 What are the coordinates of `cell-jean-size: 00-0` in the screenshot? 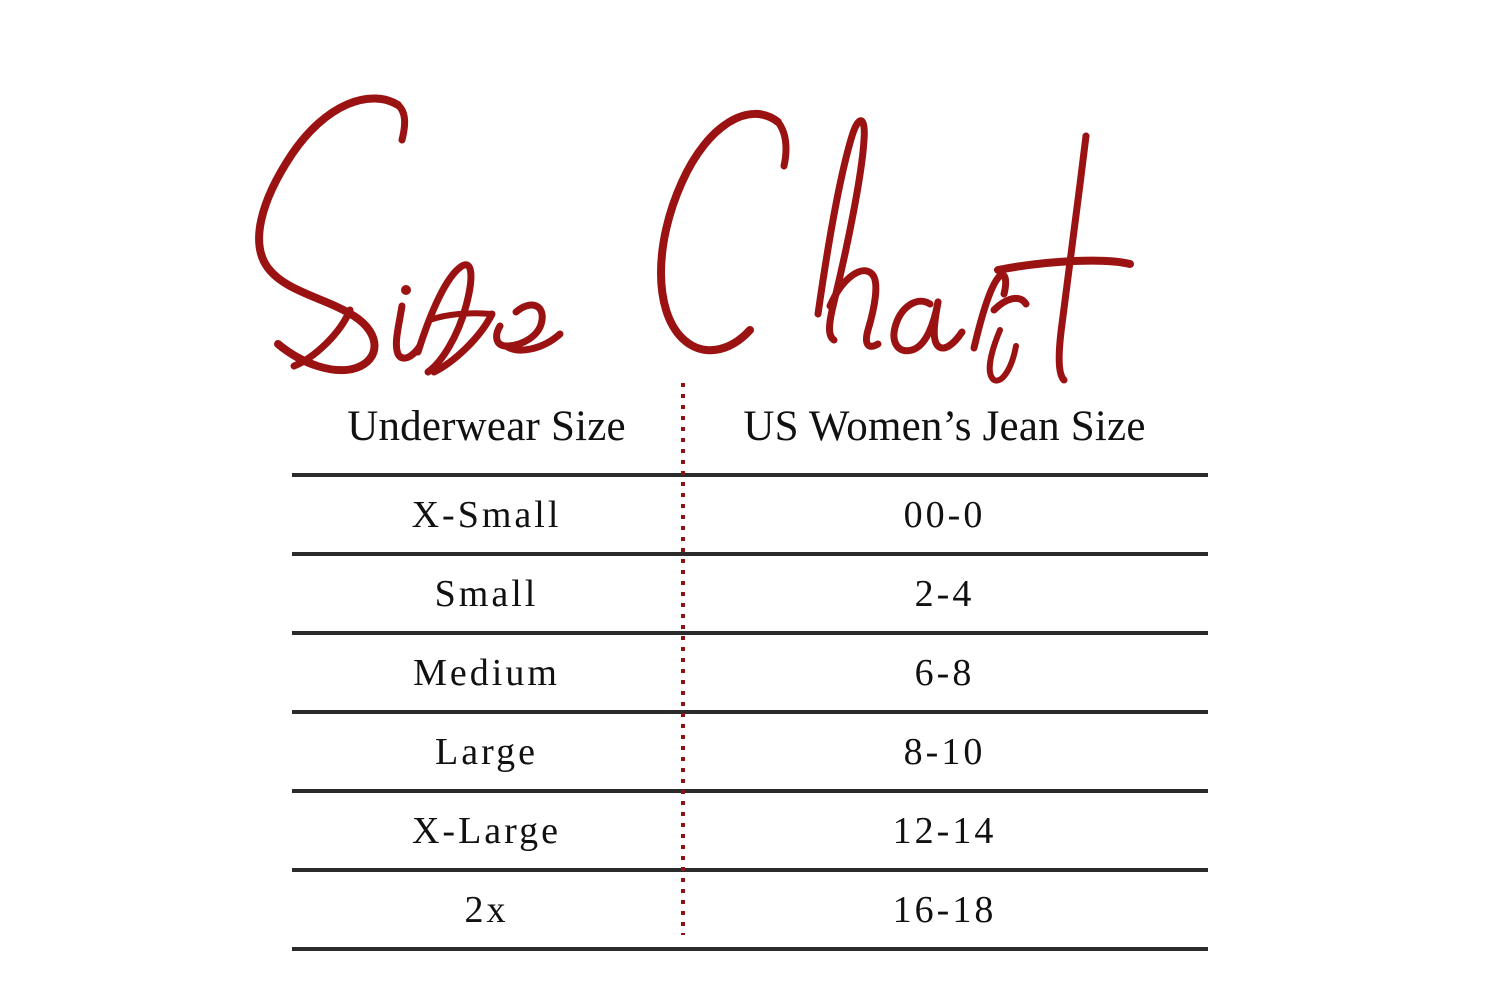 It's located at (944, 513).